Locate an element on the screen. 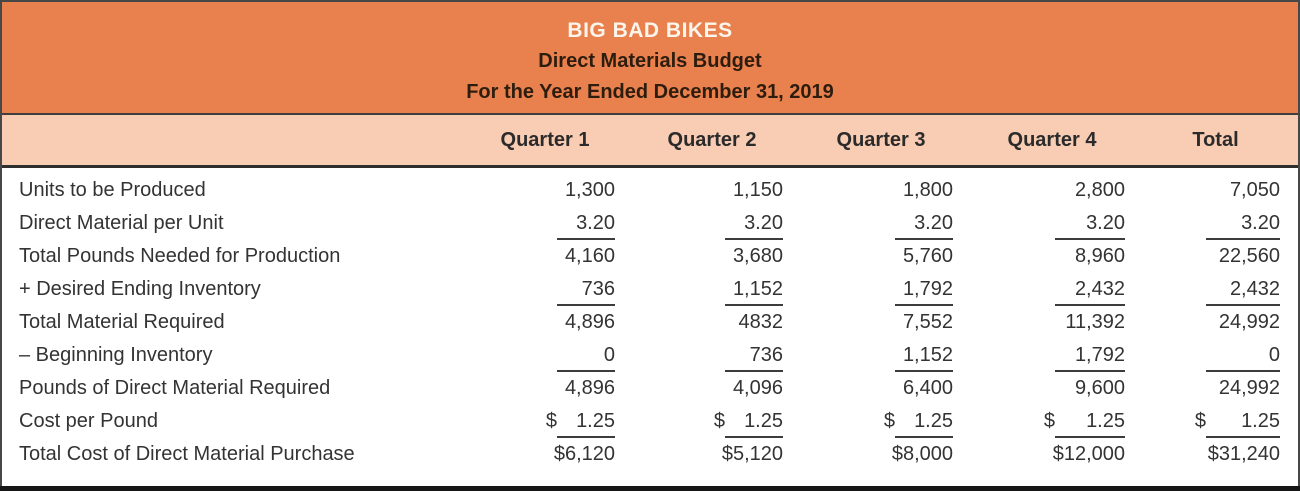 This screenshot has height=493, width=1300. value-cell: 3,680 is located at coordinates (717, 256).